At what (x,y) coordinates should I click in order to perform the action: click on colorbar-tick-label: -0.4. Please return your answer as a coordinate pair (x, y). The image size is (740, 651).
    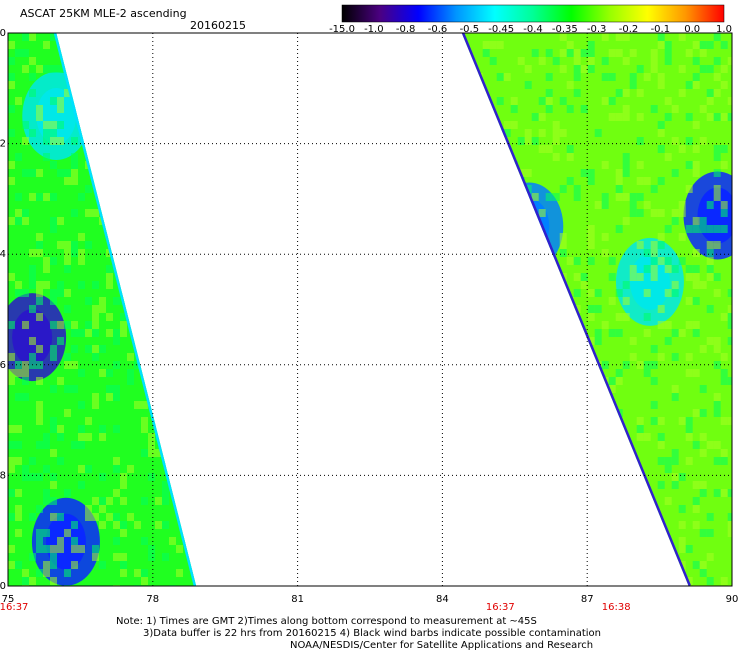
    Looking at the image, I should click on (533, 29).